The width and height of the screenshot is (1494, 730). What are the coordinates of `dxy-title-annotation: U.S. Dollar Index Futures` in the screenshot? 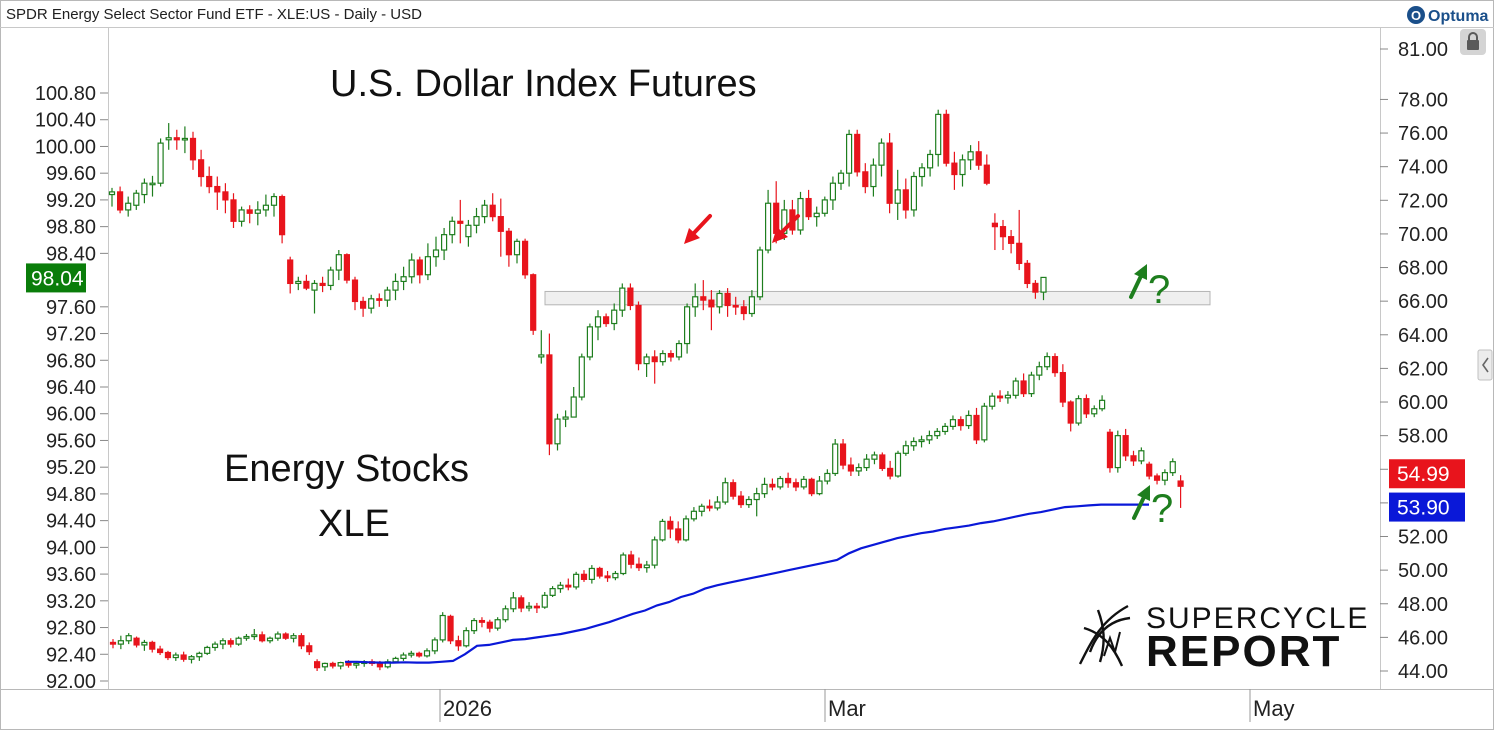 It's located at (543, 84).